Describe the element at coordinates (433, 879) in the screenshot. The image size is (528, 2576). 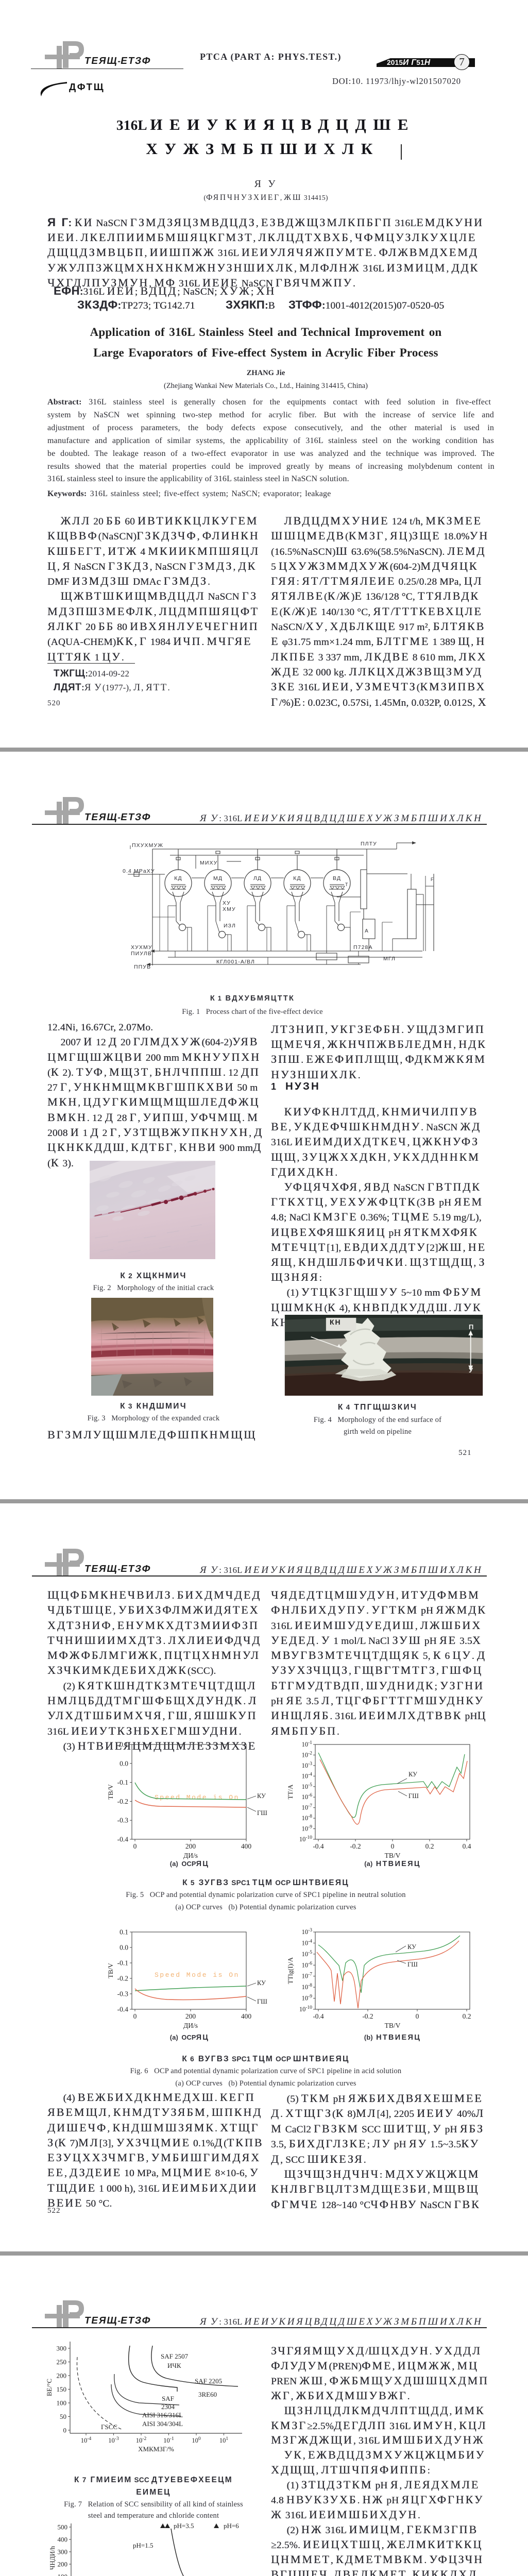
I see `svg-text: F` at that location.